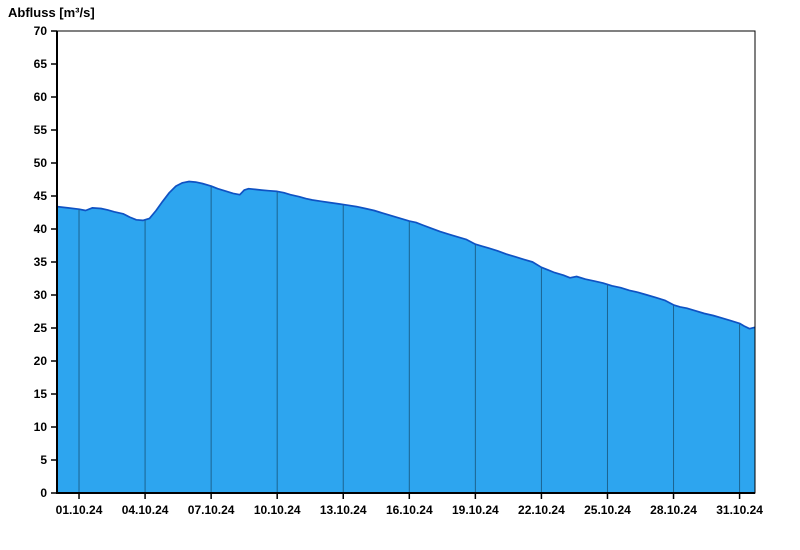 The width and height of the screenshot is (800, 550). Describe the element at coordinates (739, 510) in the screenshot. I see `x-tick-label: 31.10.24` at that location.